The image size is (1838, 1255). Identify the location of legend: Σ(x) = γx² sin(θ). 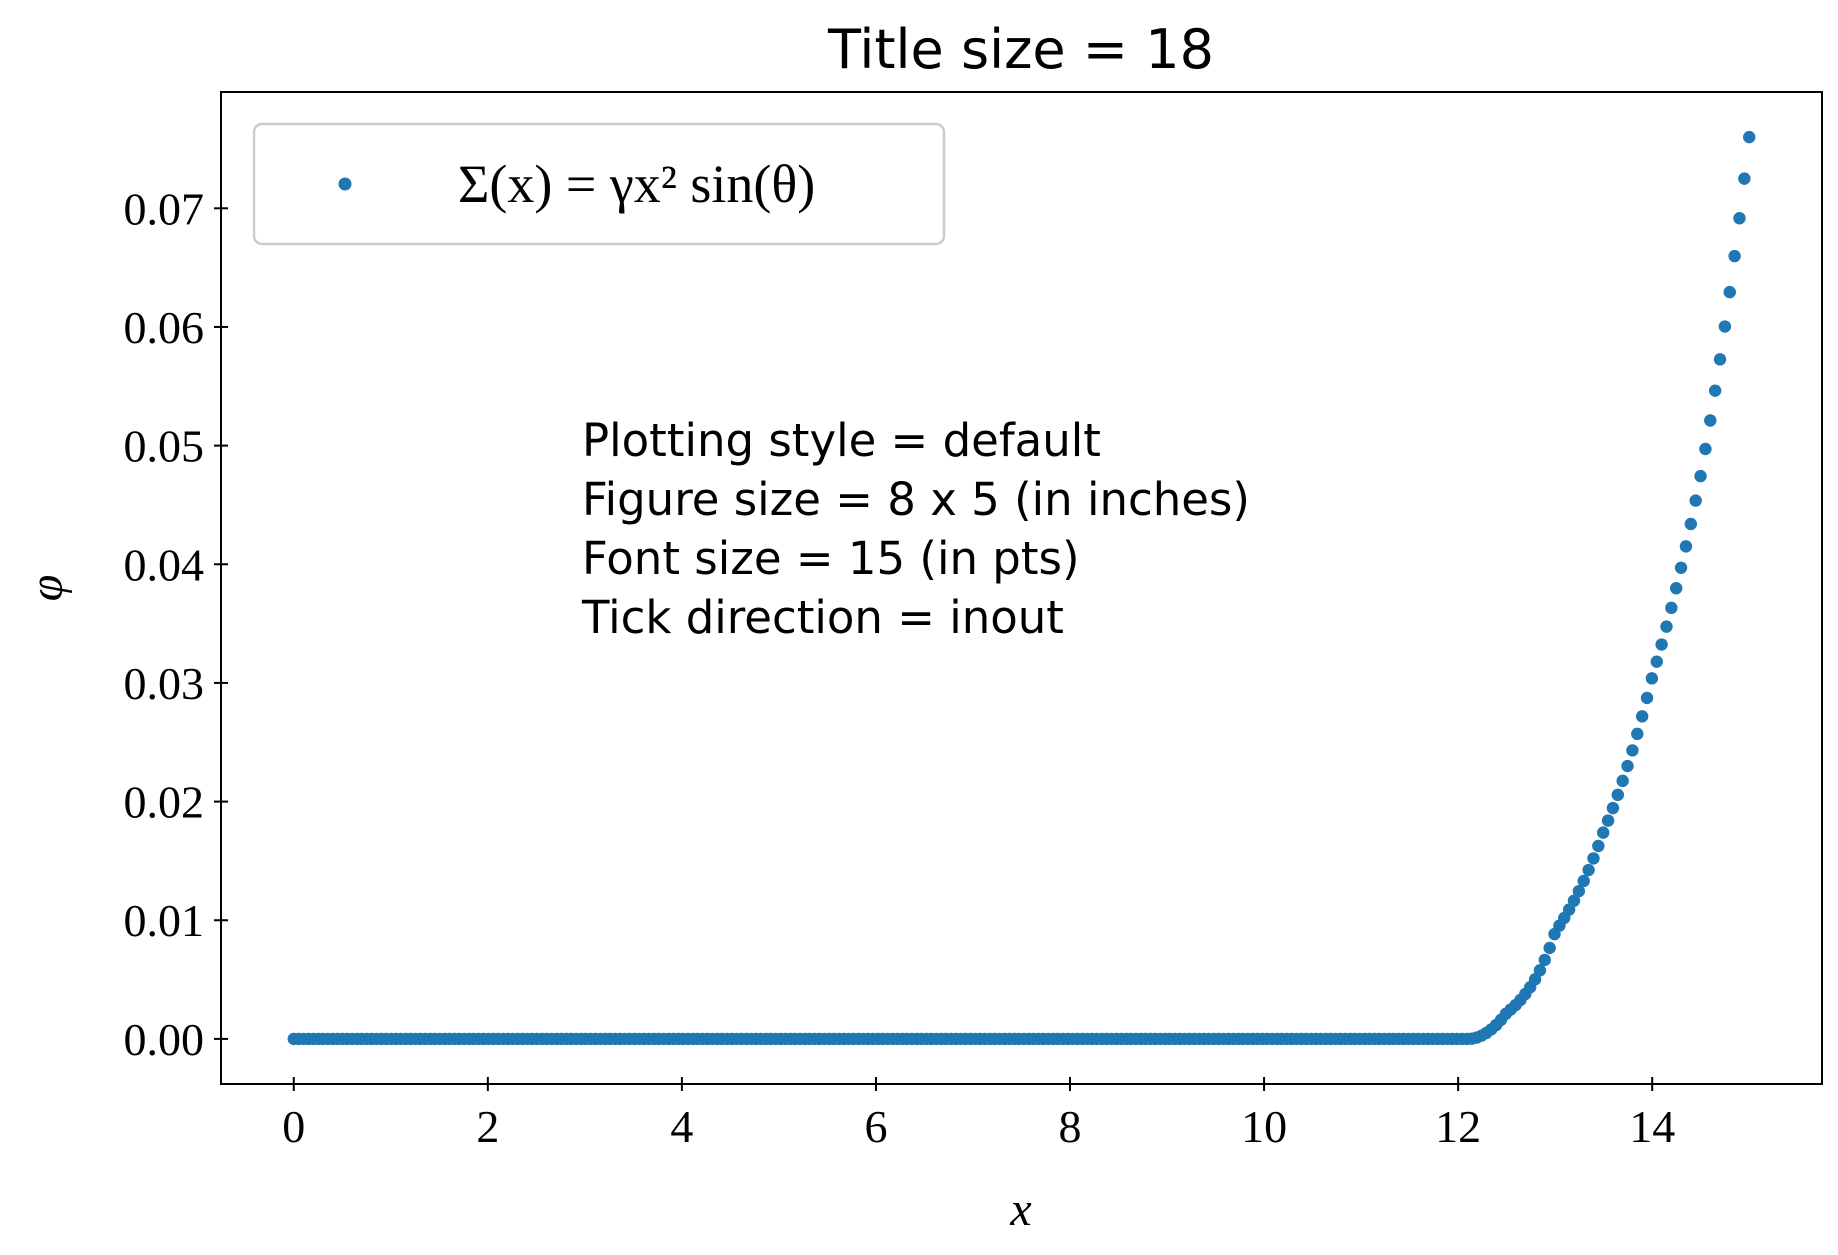
(599, 184).